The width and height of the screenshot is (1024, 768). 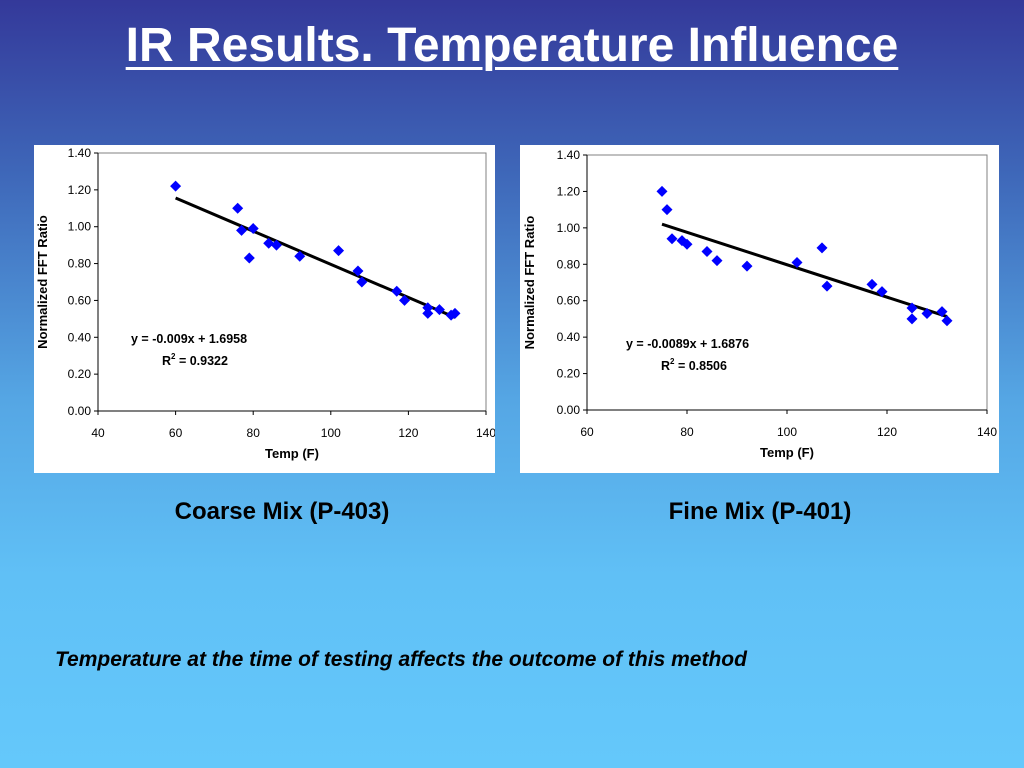 What do you see at coordinates (694, 365) in the screenshot?
I see `r-squared-label: R2 = 0.8506` at bounding box center [694, 365].